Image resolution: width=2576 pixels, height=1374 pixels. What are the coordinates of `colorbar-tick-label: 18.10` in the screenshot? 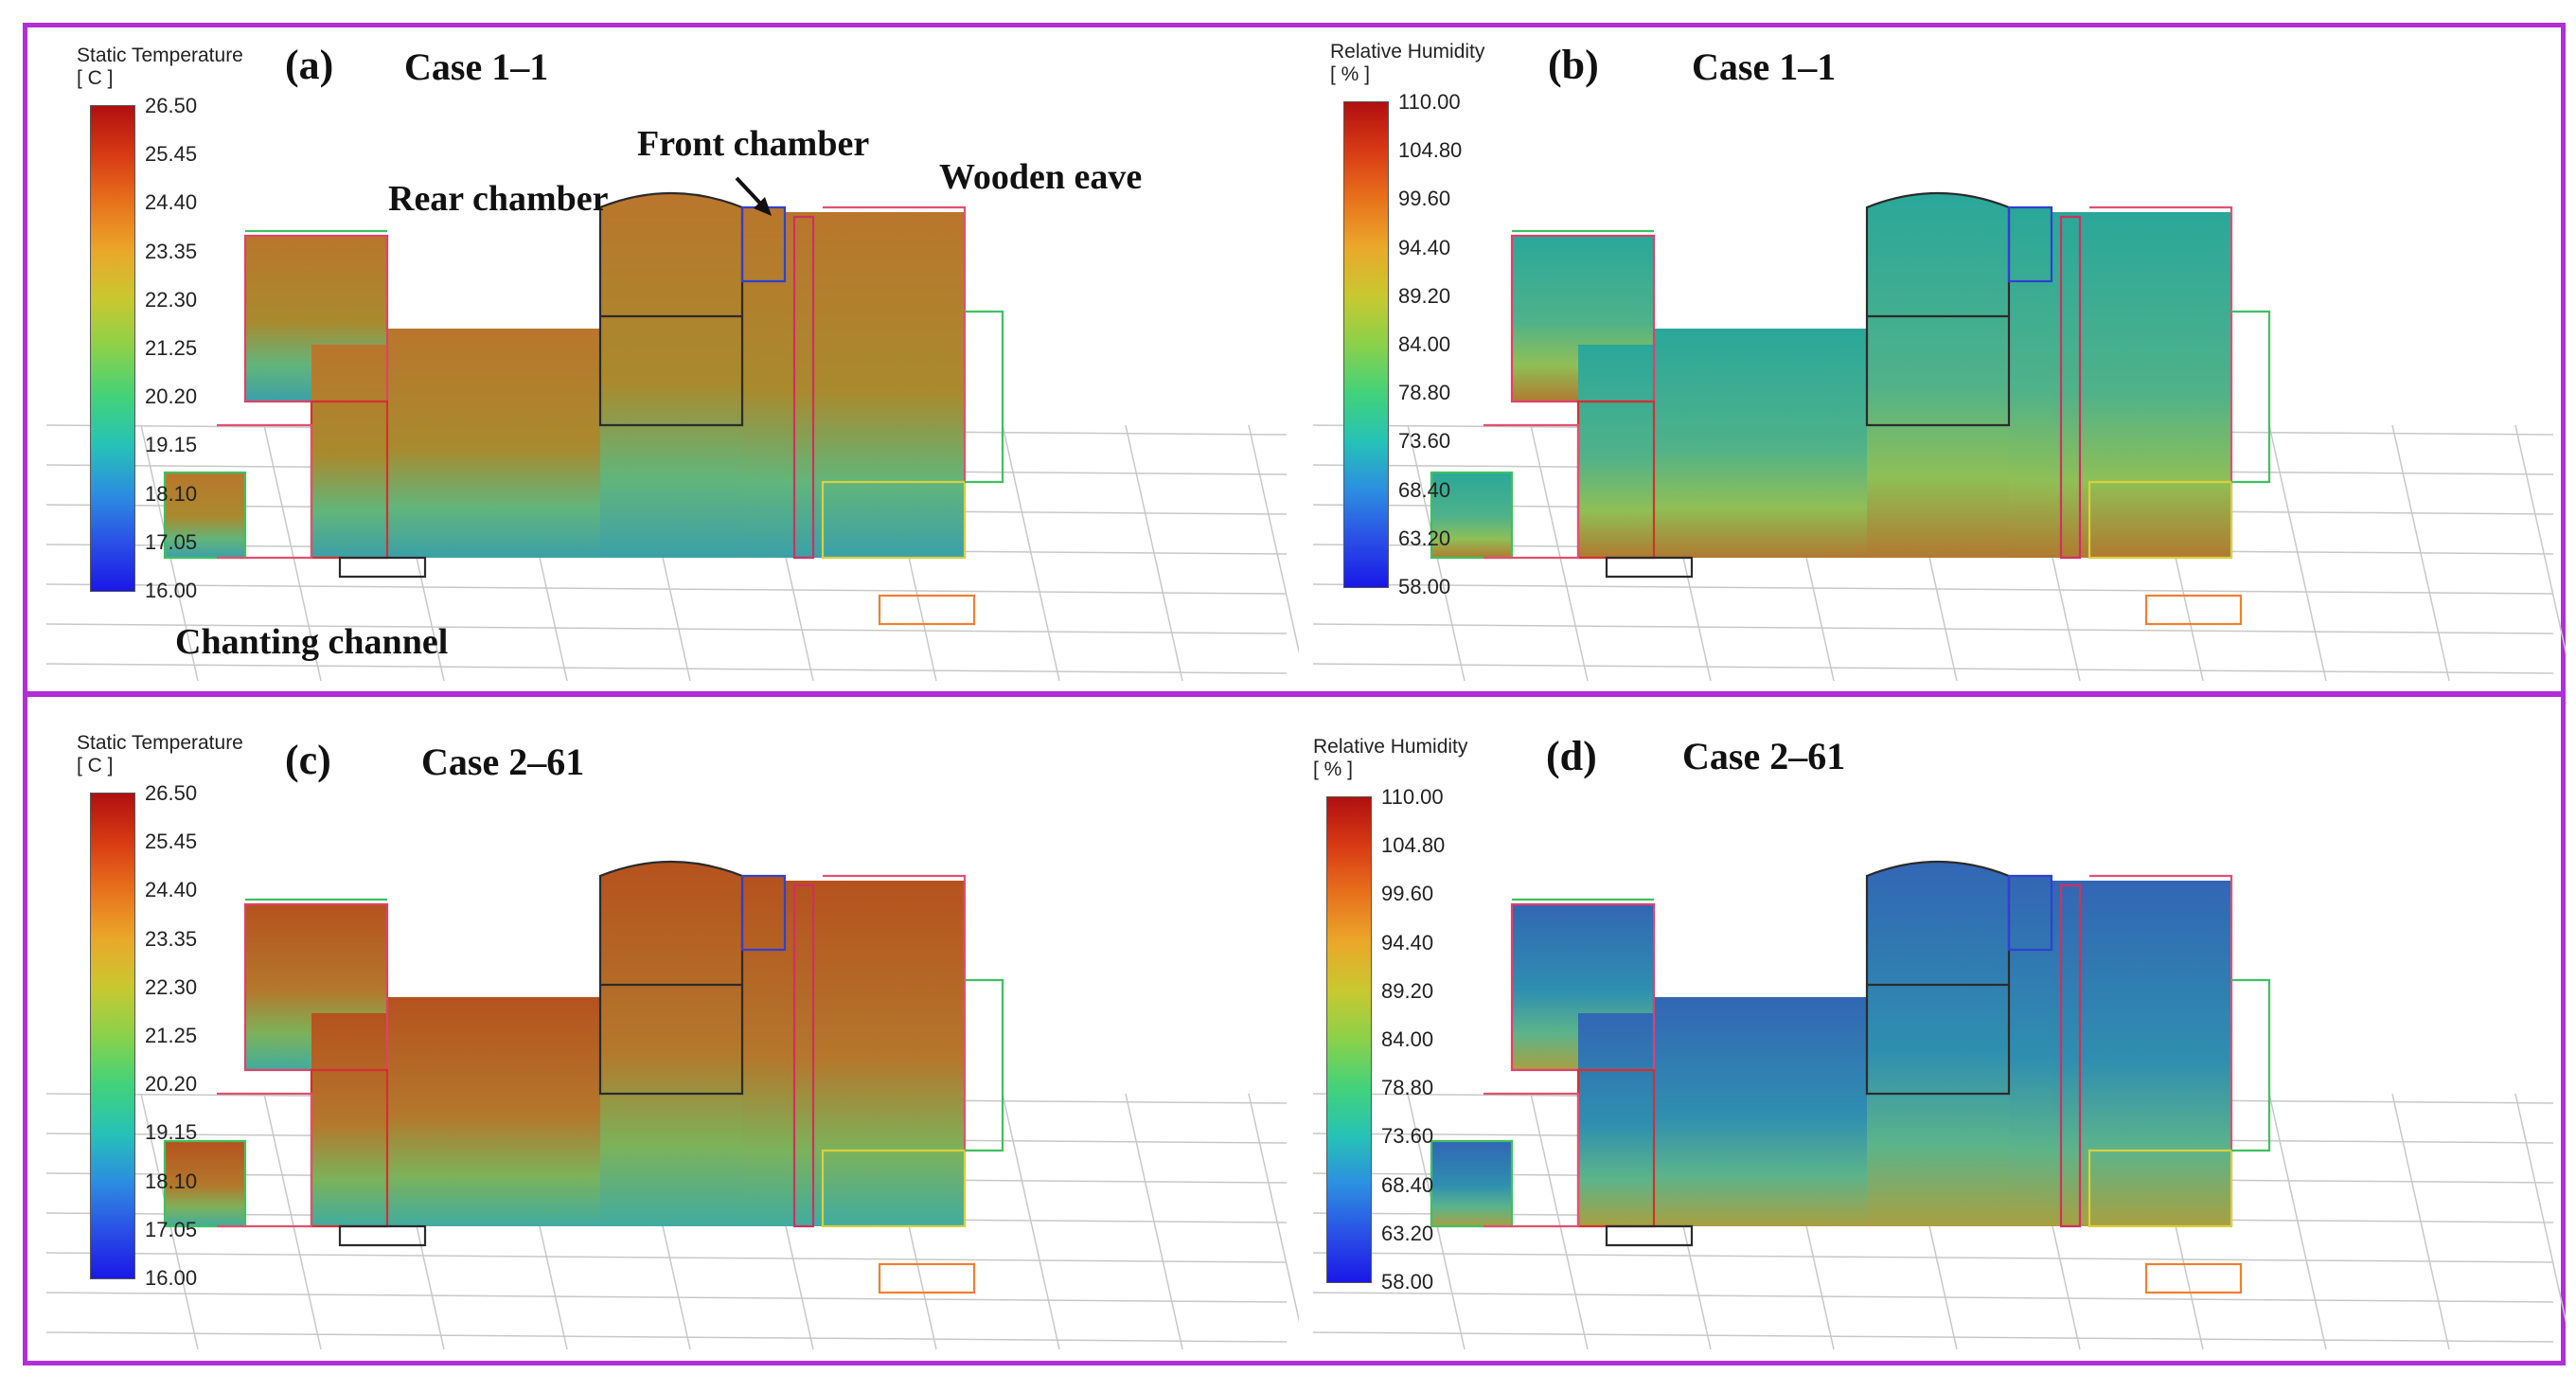 It's located at (171, 1181).